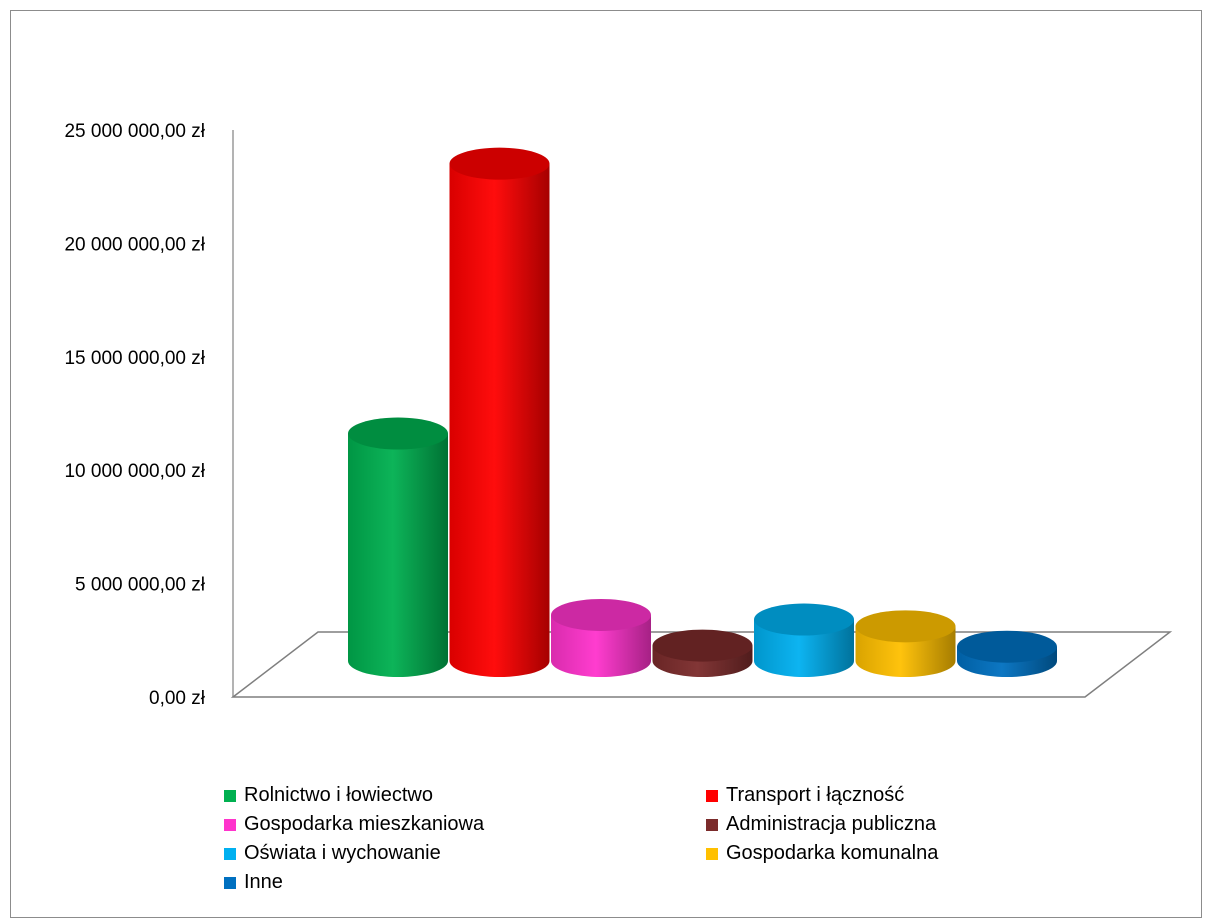 Image resolution: width=1205 pixels, height=920 pixels. Describe the element at coordinates (465, 853) in the screenshot. I see `legend-item: Oświata i wychowanie` at that location.